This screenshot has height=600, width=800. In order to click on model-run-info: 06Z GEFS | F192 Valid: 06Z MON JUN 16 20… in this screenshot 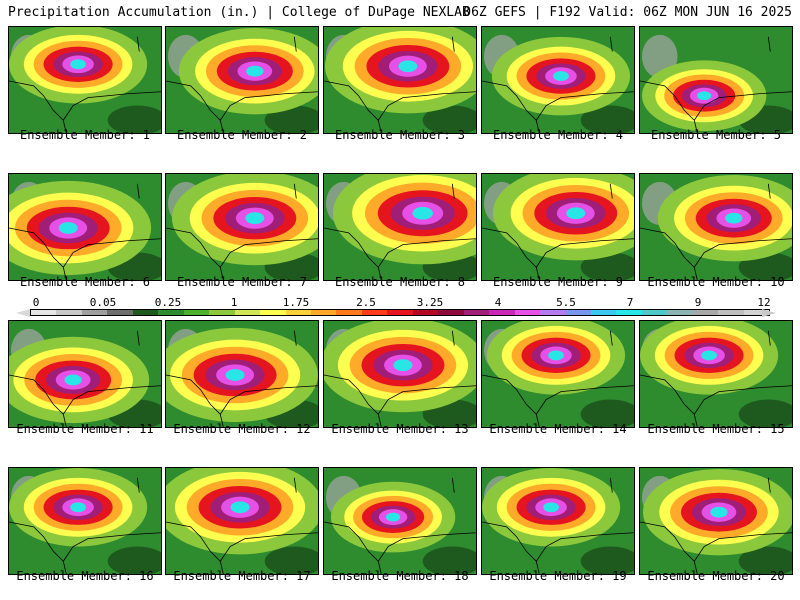, I will do `click(627, 12)`.